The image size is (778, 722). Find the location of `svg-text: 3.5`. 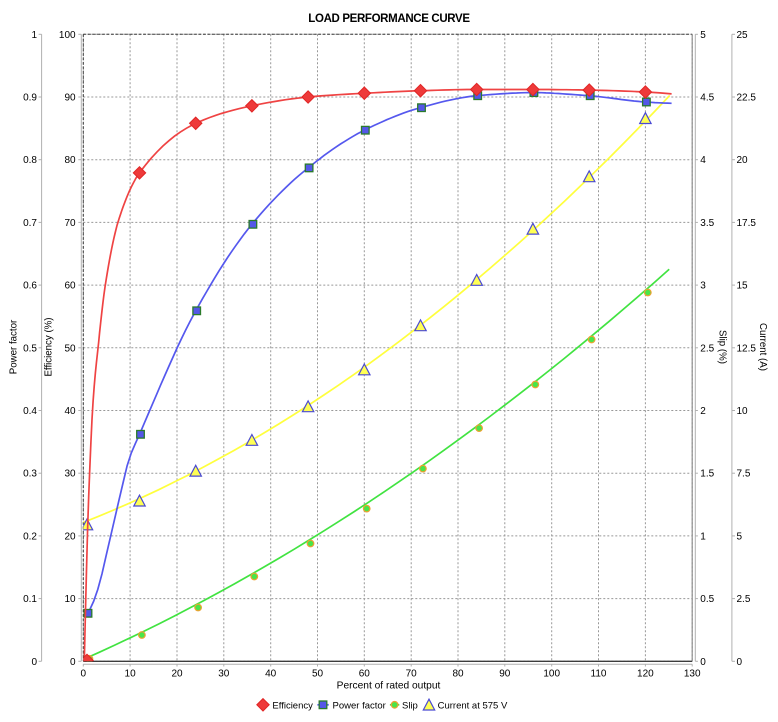

svg-text: 3.5 is located at coordinates (707, 223).